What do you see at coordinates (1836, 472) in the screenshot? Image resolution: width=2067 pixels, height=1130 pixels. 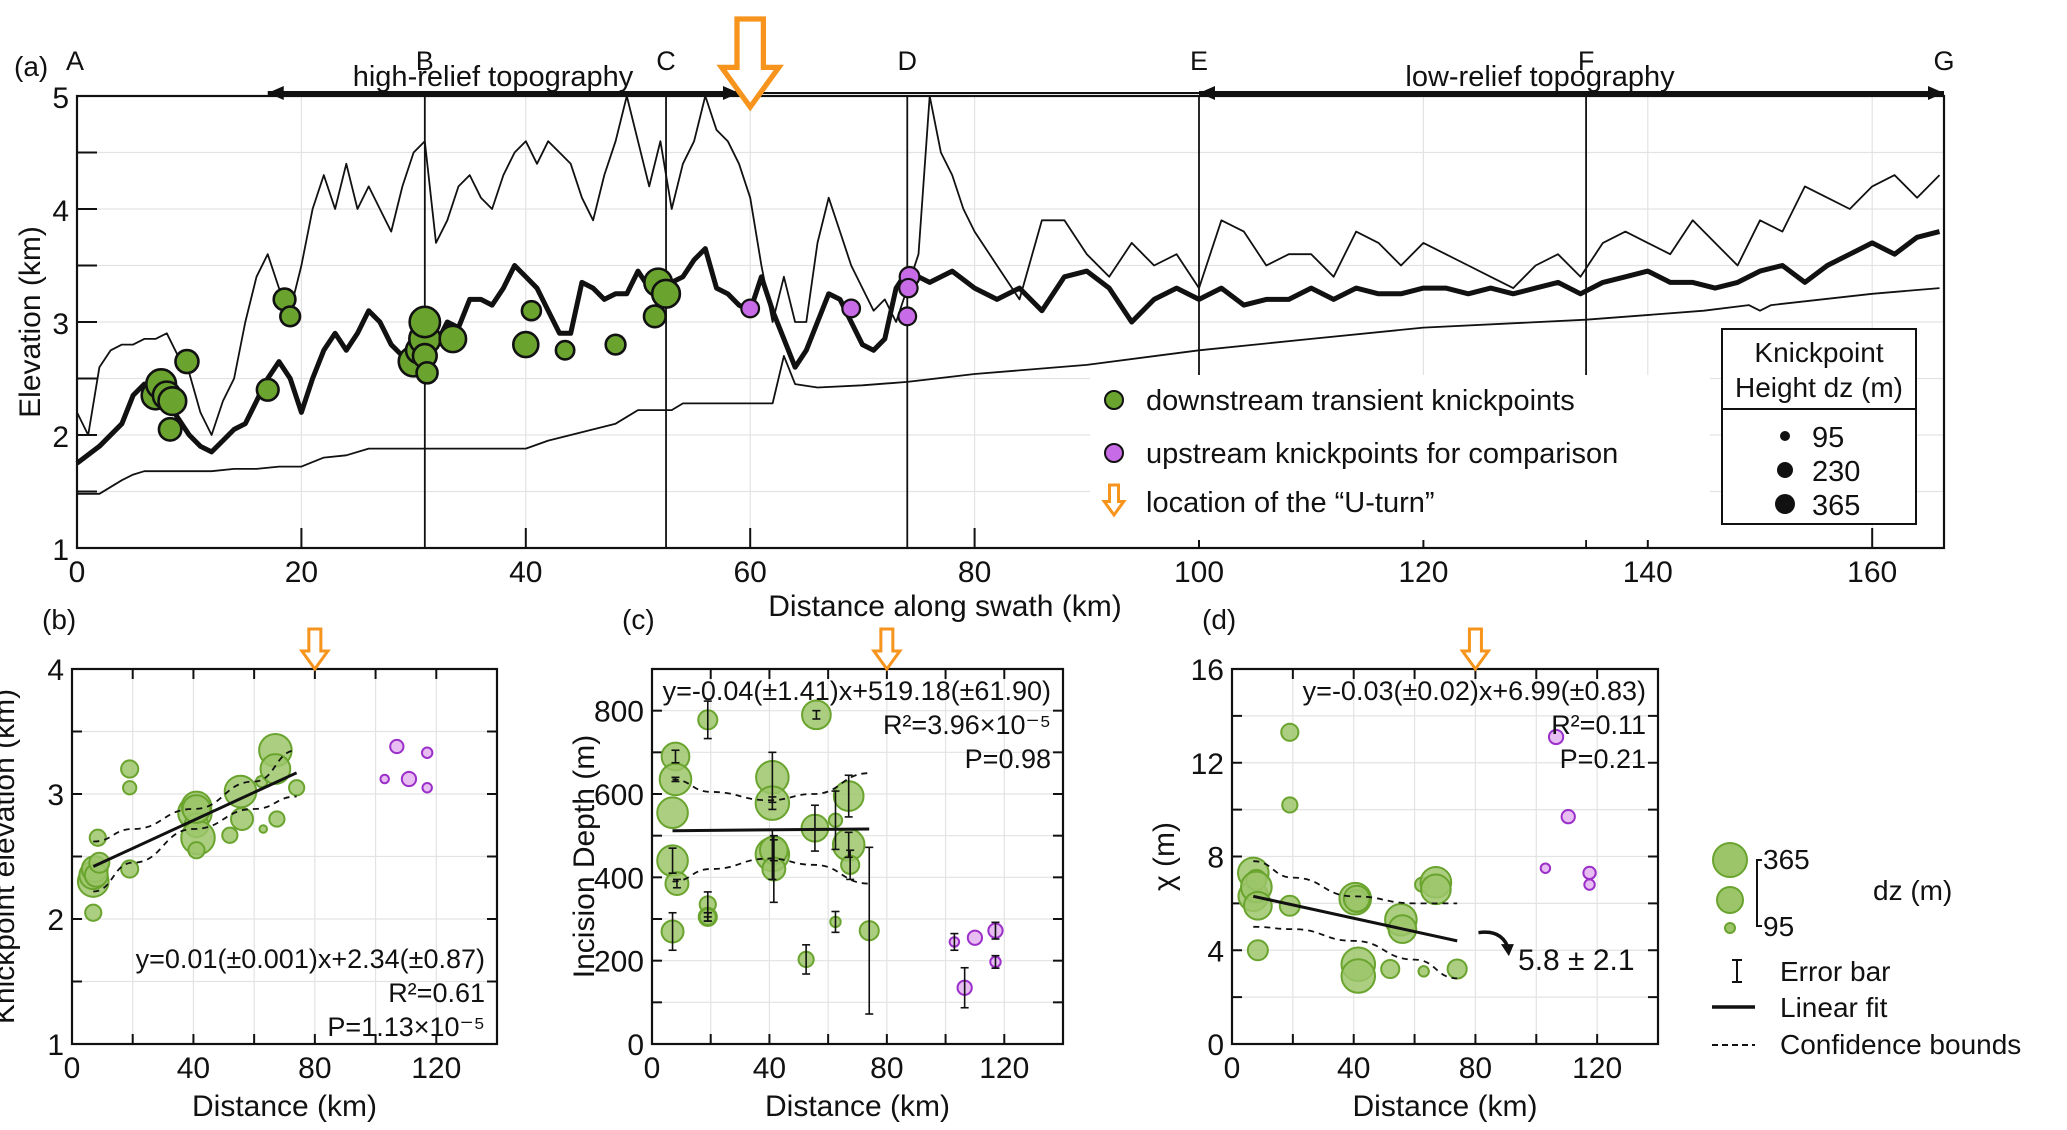 I see `size-legend-value: 230` at bounding box center [1836, 472].